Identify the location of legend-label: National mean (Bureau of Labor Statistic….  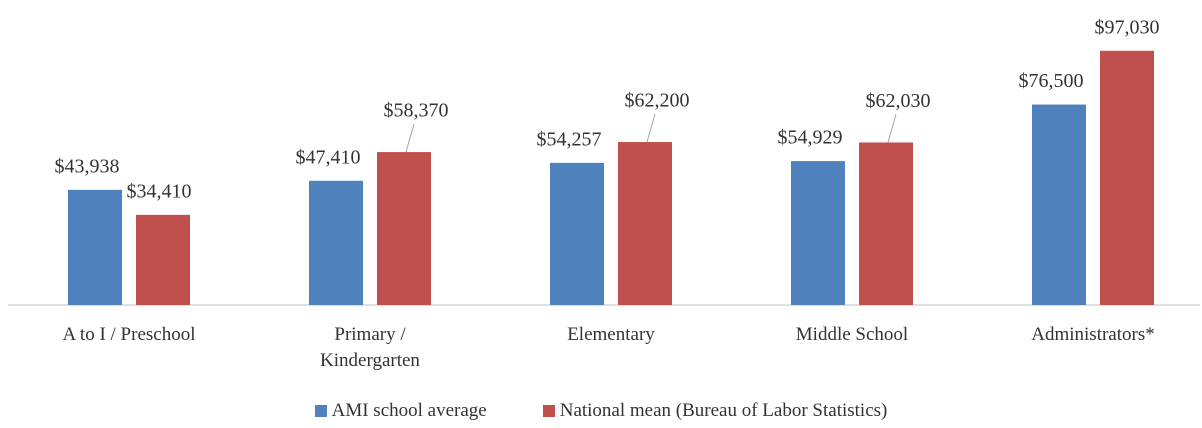
(723, 410).